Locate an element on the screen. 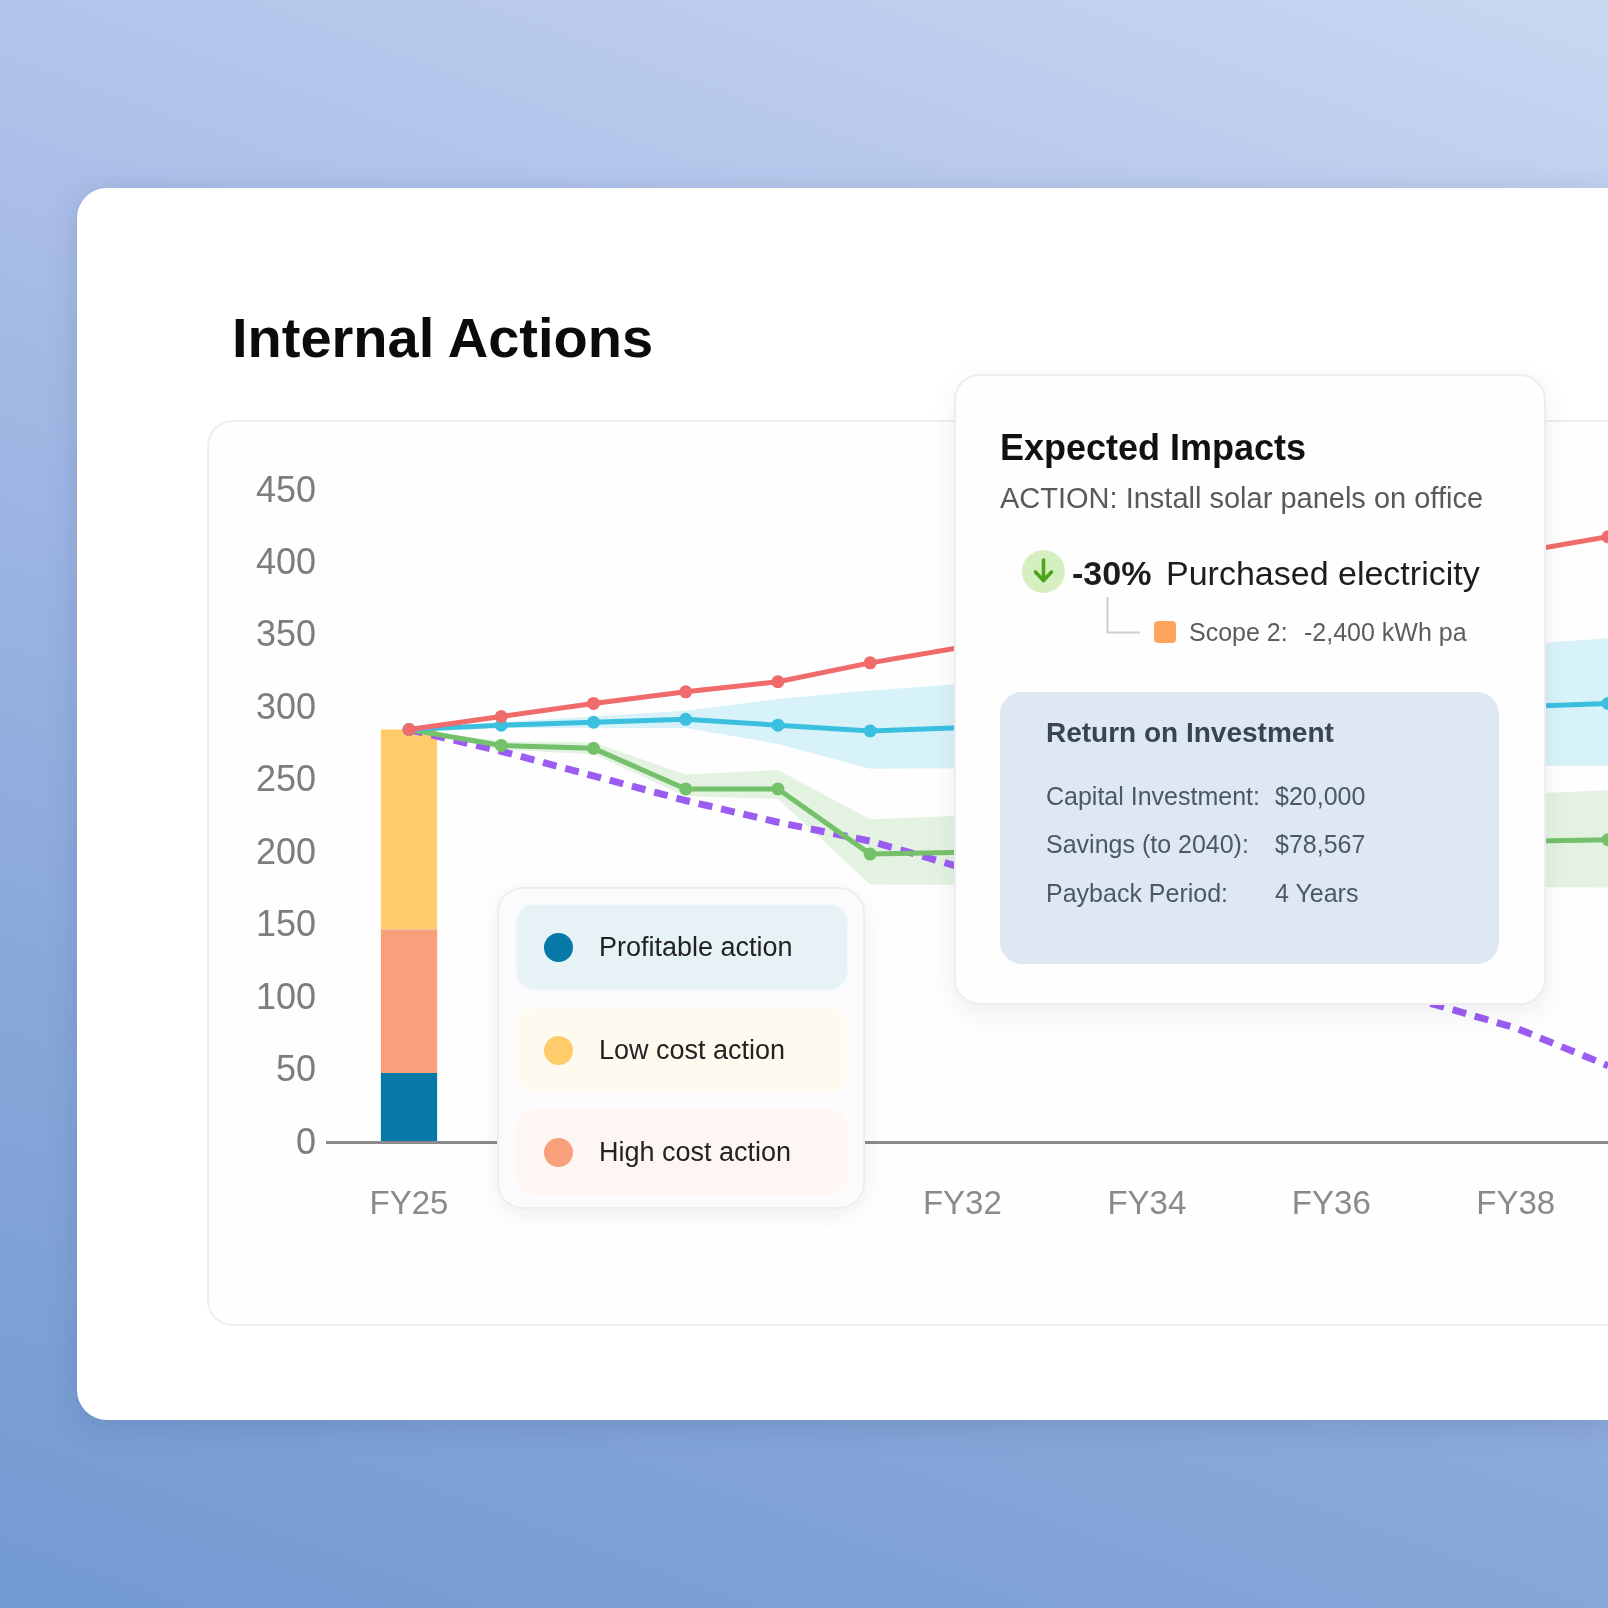 The width and height of the screenshot is (1608, 1608). annotation: -30% is located at coordinates (1112, 573).